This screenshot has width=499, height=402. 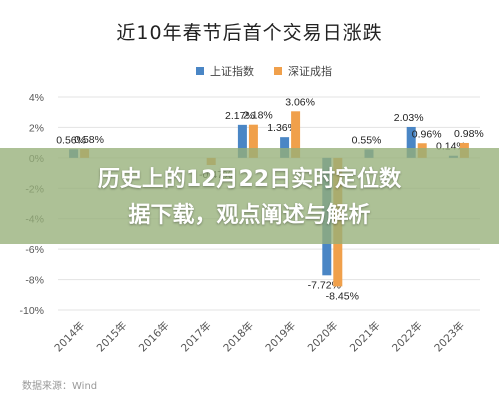 I want to click on data-label: 2.18%, so click(x=258, y=116).